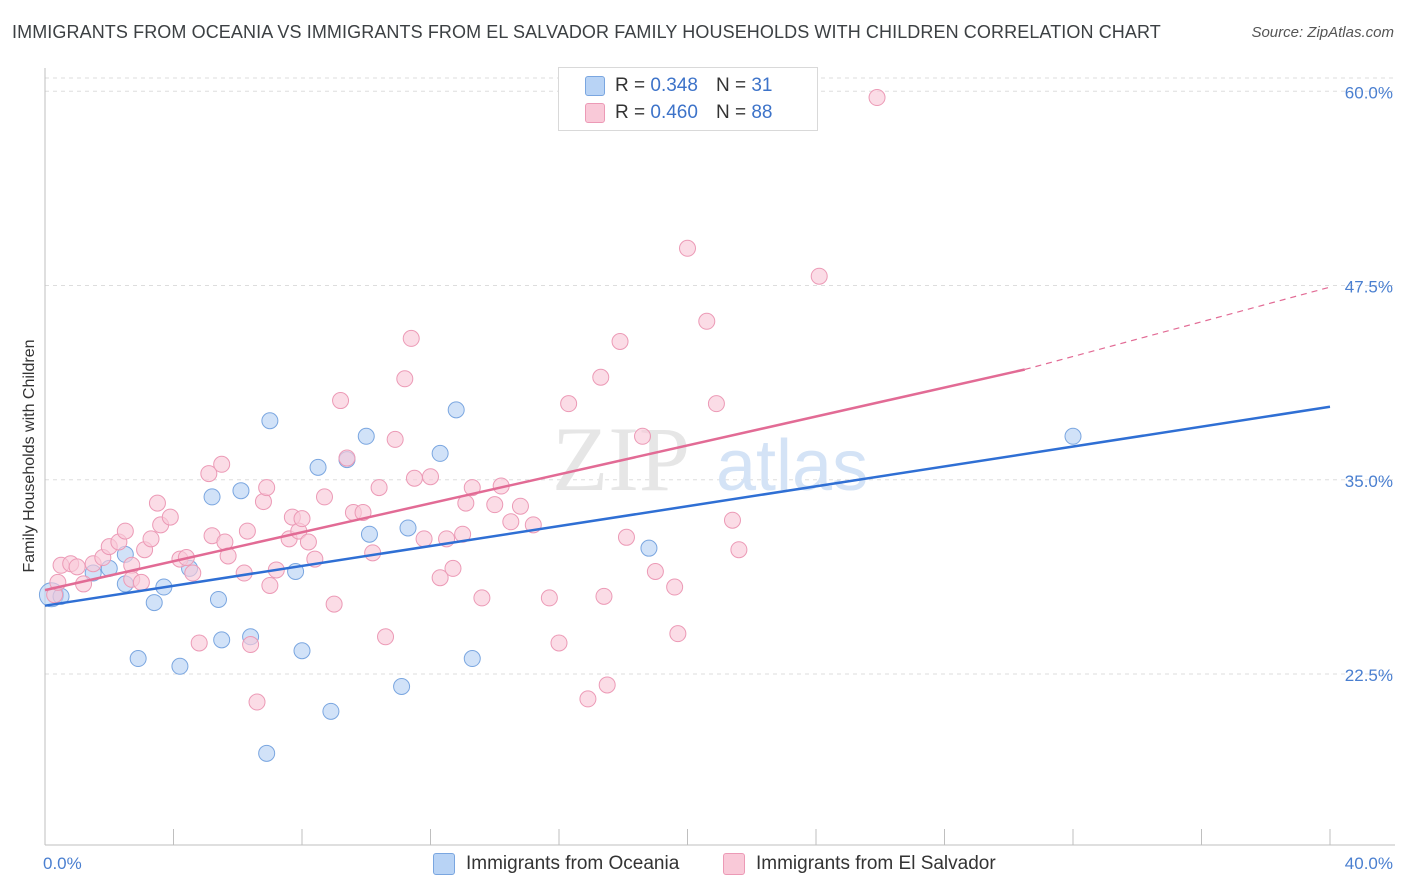 Image resolution: width=1406 pixels, height=892 pixels. Describe the element at coordinates (1369, 287) in the screenshot. I see `y-tick-label: 47.5%` at that location.